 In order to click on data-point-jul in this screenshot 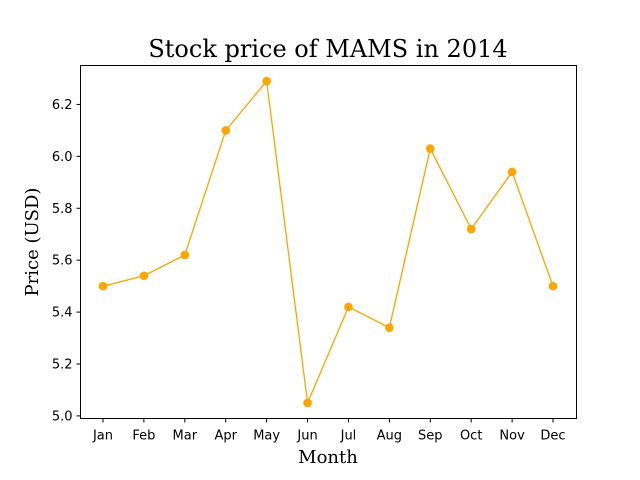, I will do `click(348, 307)`.